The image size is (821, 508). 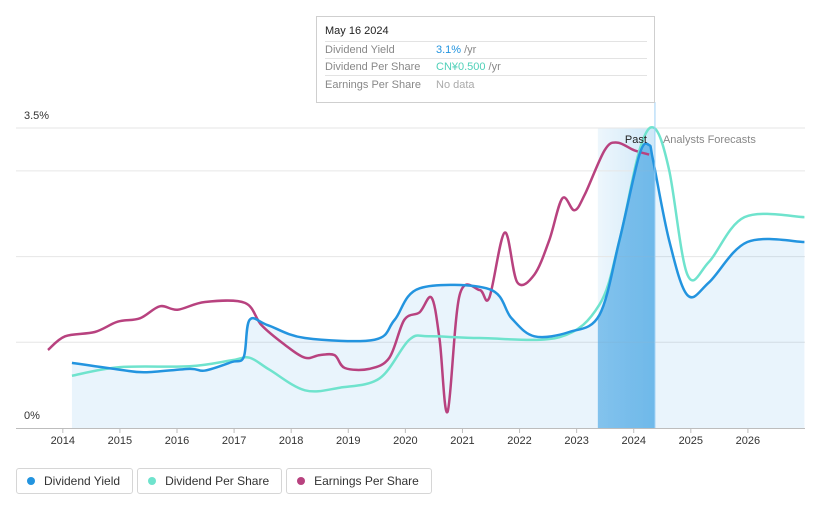 I want to click on x-tick-label: 2022, so click(x=519, y=441).